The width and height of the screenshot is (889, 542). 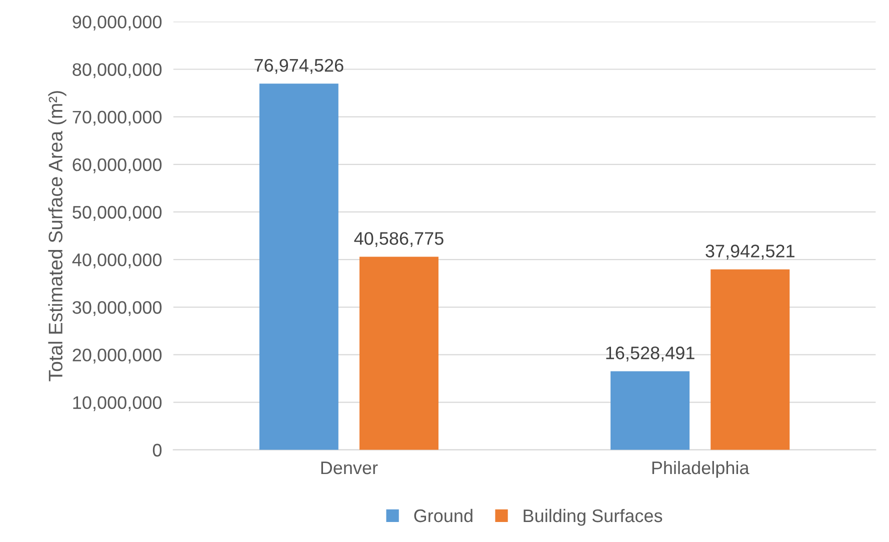 I want to click on y-tick-label: 40,000,000, so click(x=117, y=260).